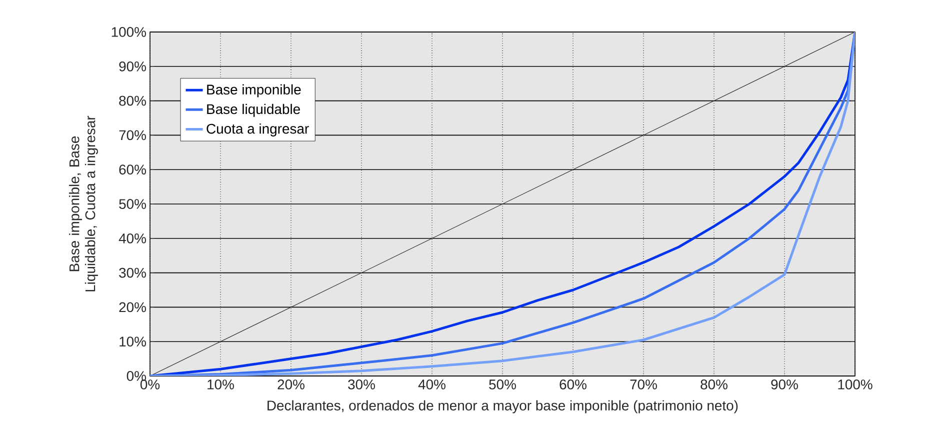  I want to click on y-tick-label: 10%, so click(133, 341).